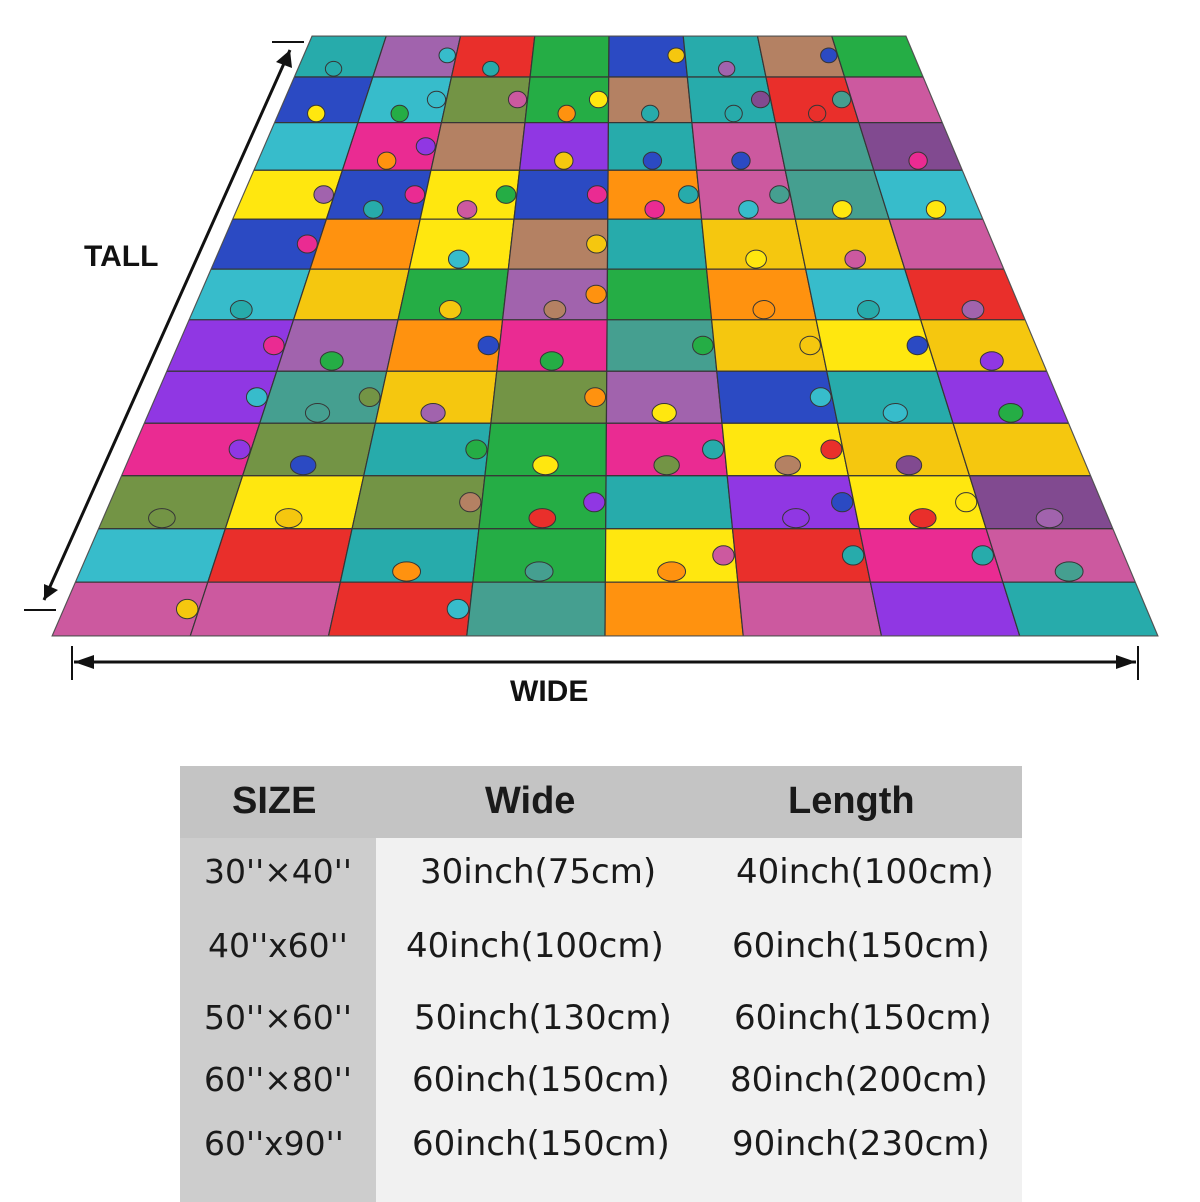 Image resolution: width=1200 pixels, height=1202 pixels. I want to click on size-column-bg, so click(278, 1020).